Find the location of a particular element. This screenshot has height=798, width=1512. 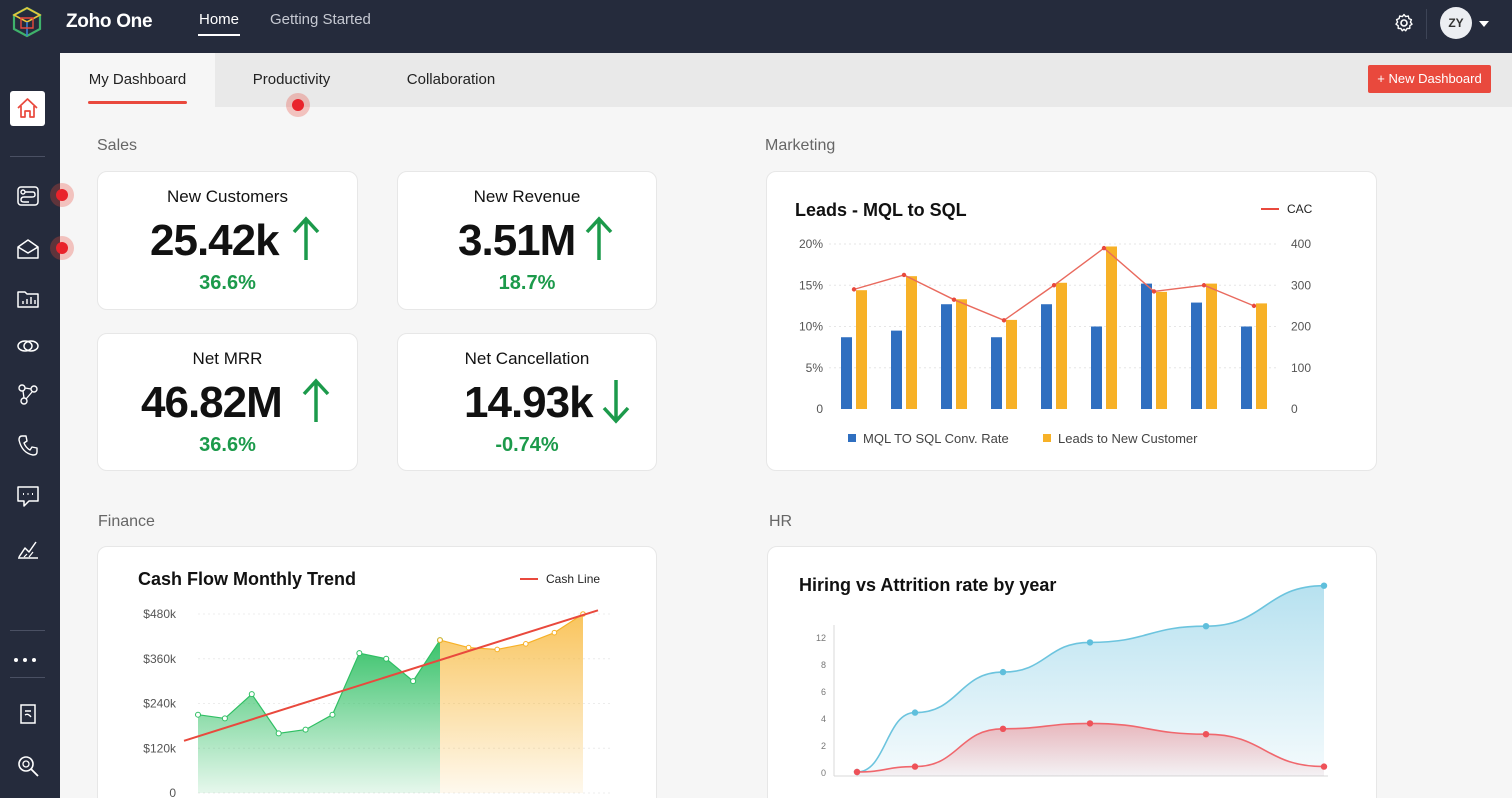

kpi-card-new-revenue: New Revenue 3.51M 18.7% is located at coordinates (527, 240).